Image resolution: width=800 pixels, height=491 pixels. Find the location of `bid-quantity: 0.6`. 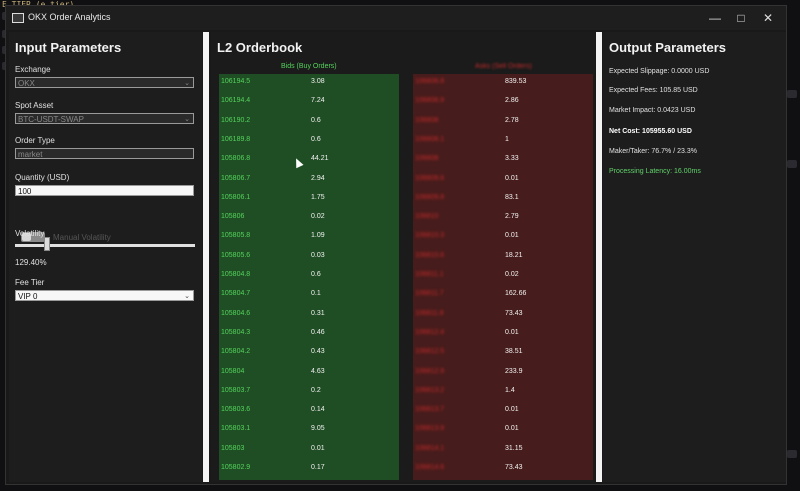

bid-quantity: 0.6 is located at coordinates (316, 274).